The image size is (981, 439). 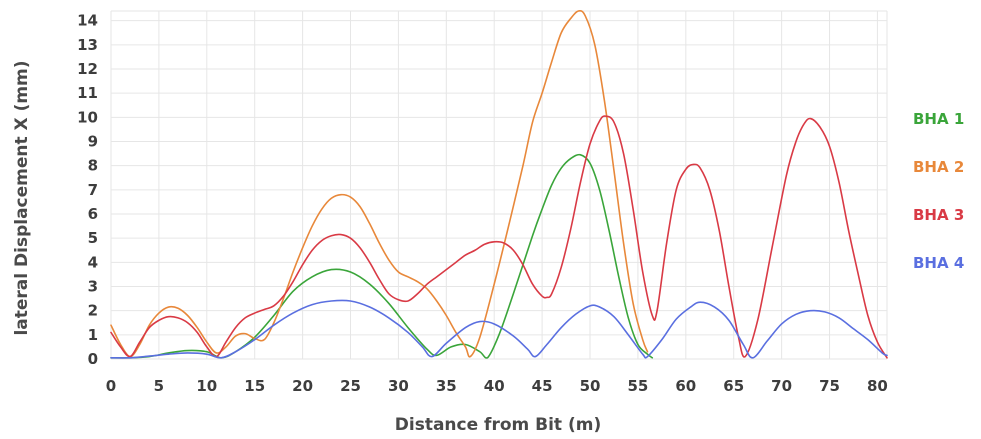 I want to click on y-tick-label: 5, so click(x=93, y=238).